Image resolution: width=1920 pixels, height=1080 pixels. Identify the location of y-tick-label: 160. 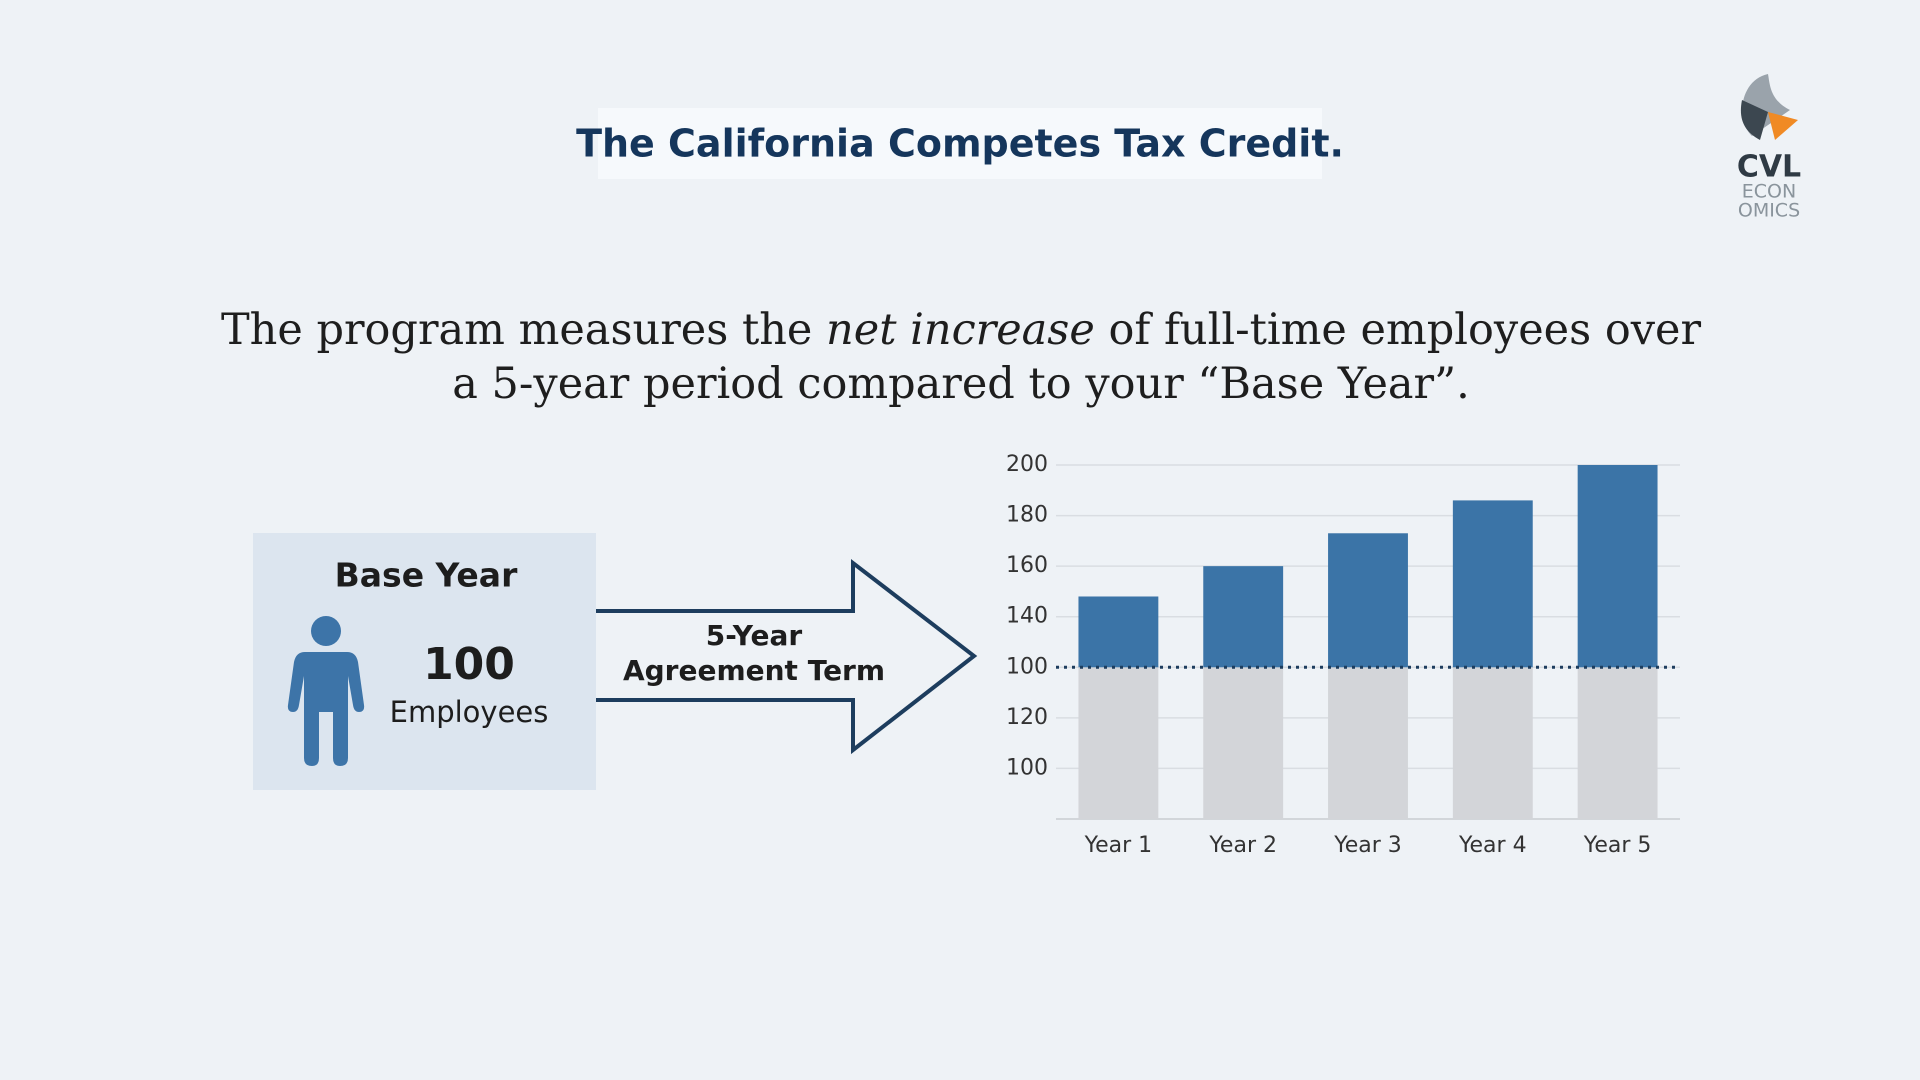
(1027, 565).